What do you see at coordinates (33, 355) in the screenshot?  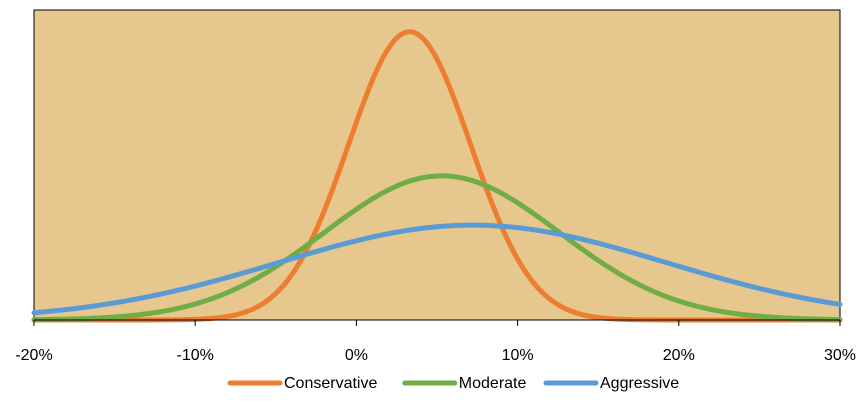 I see `x-tick-label: -20%` at bounding box center [33, 355].